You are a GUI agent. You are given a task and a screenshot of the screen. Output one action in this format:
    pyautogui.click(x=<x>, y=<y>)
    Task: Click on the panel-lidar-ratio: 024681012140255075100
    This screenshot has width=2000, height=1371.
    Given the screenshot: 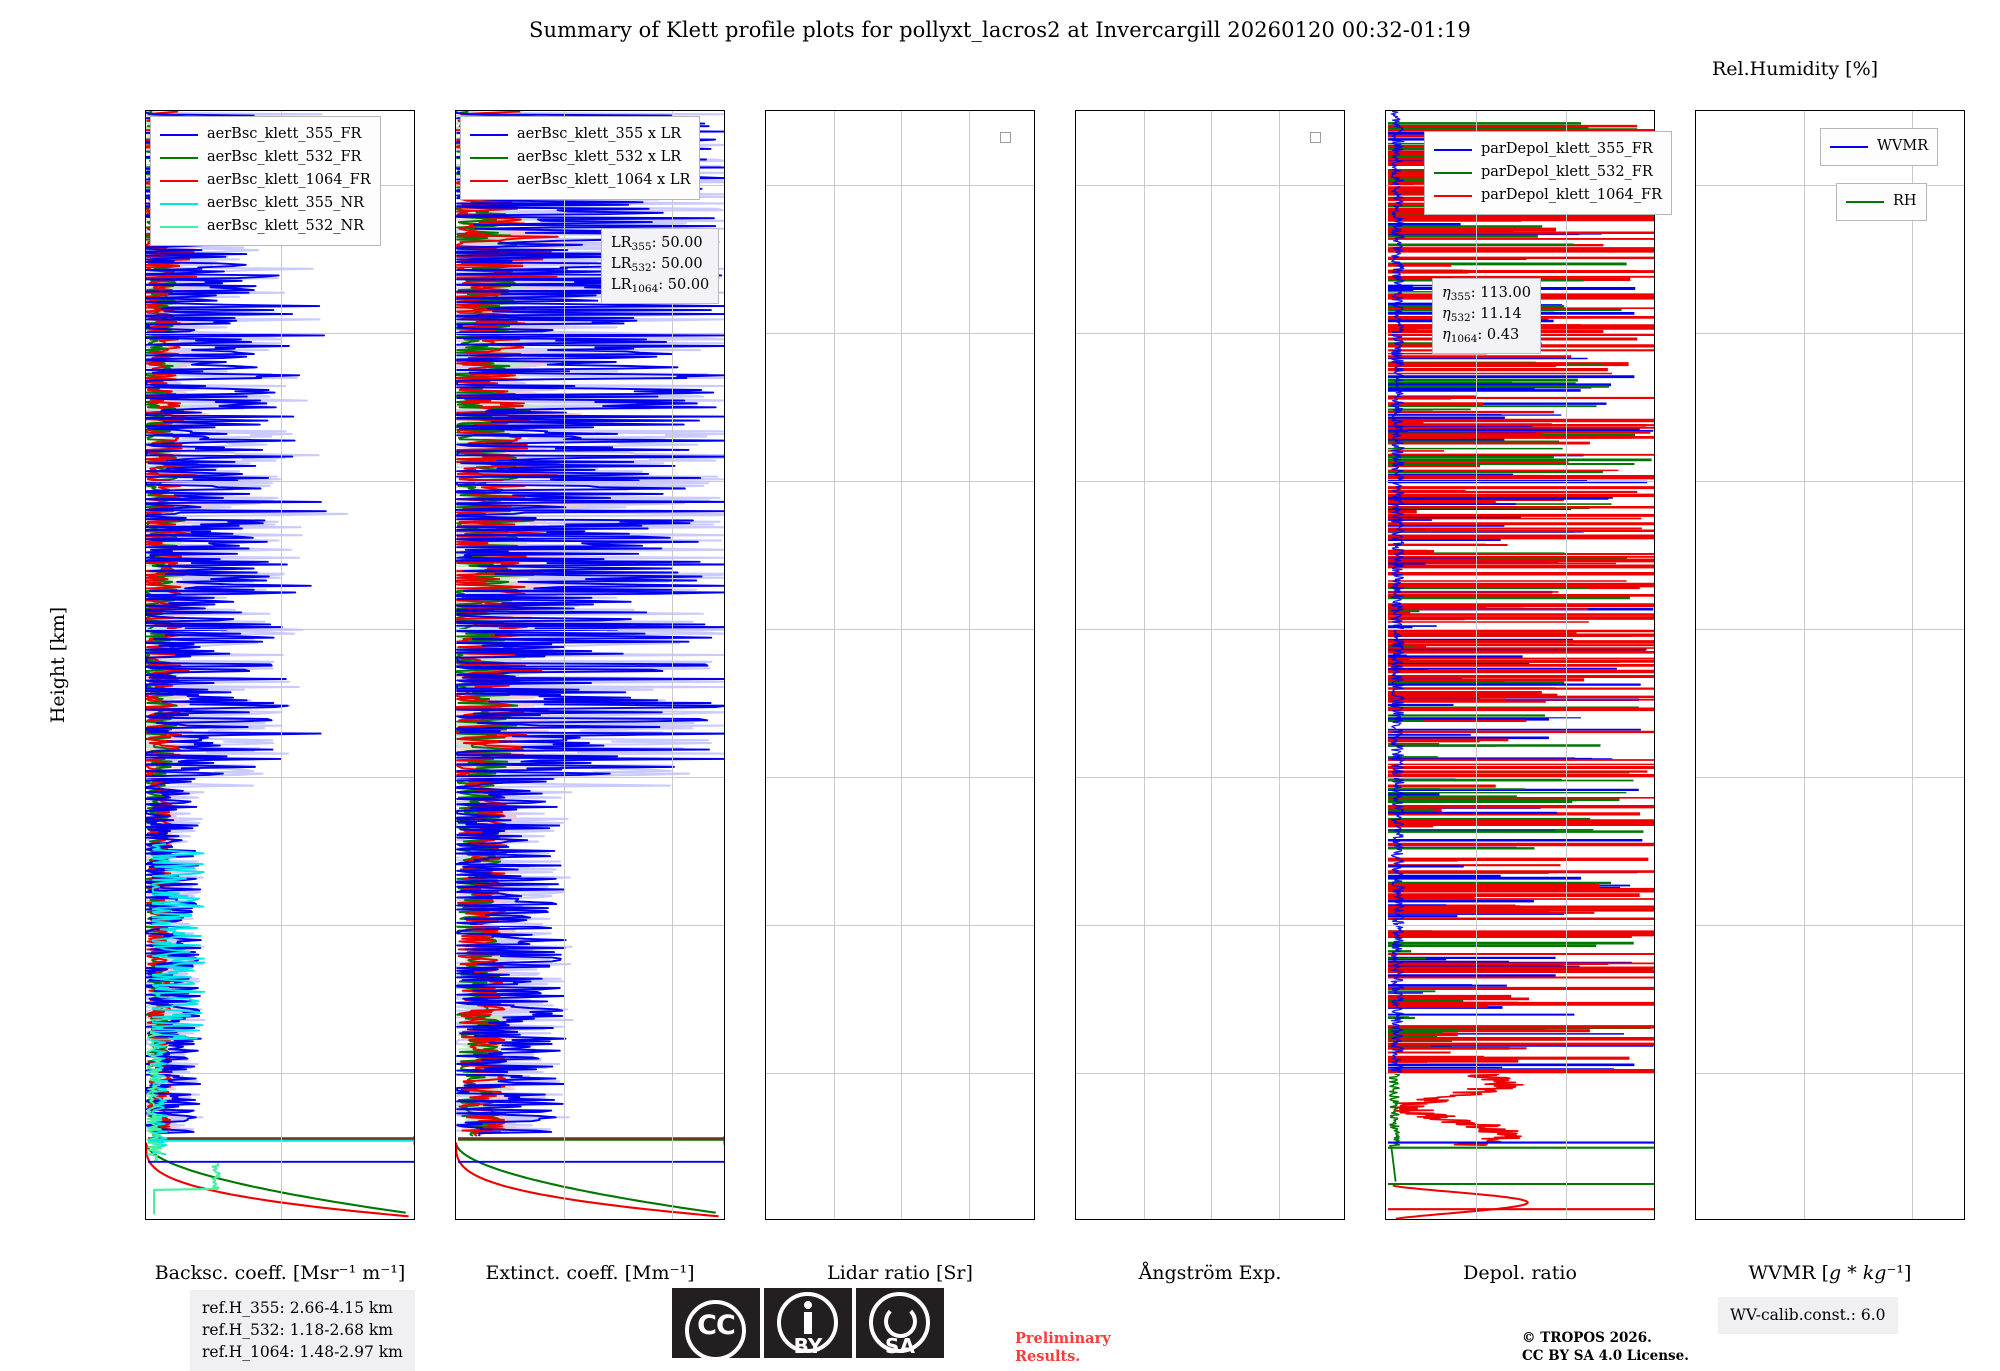 What is the action you would take?
    pyautogui.click(x=900, y=665)
    